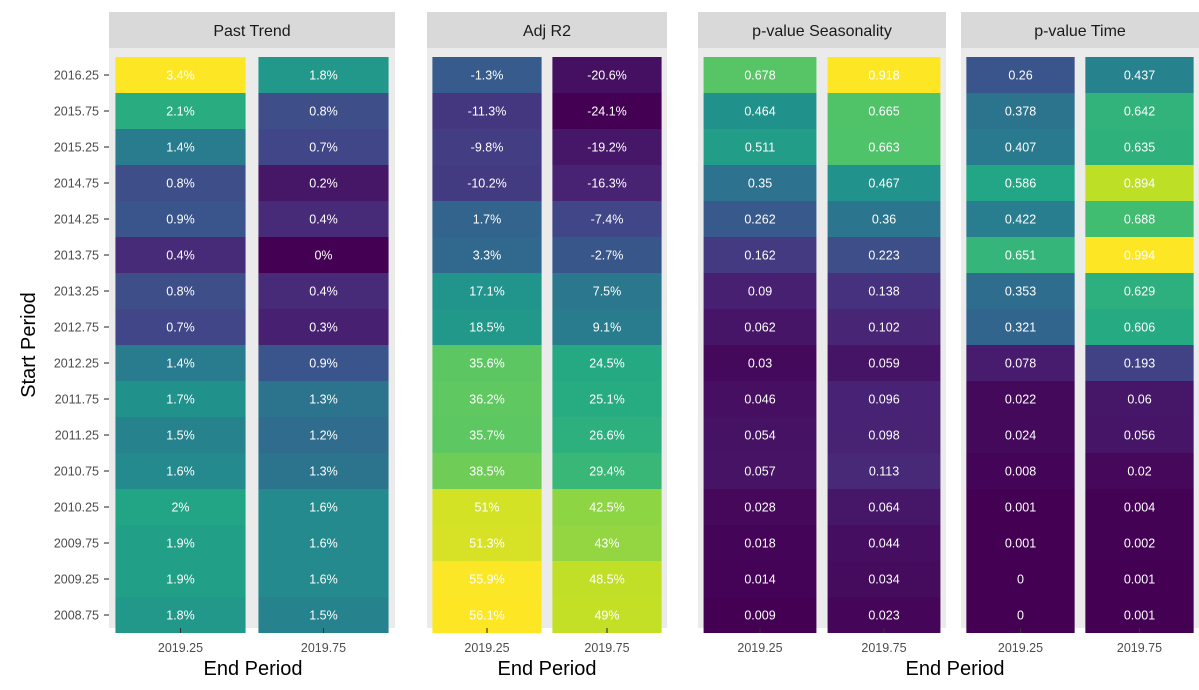  Describe the element at coordinates (1020, 472) in the screenshot. I see `cell-label: 0.008` at that location.